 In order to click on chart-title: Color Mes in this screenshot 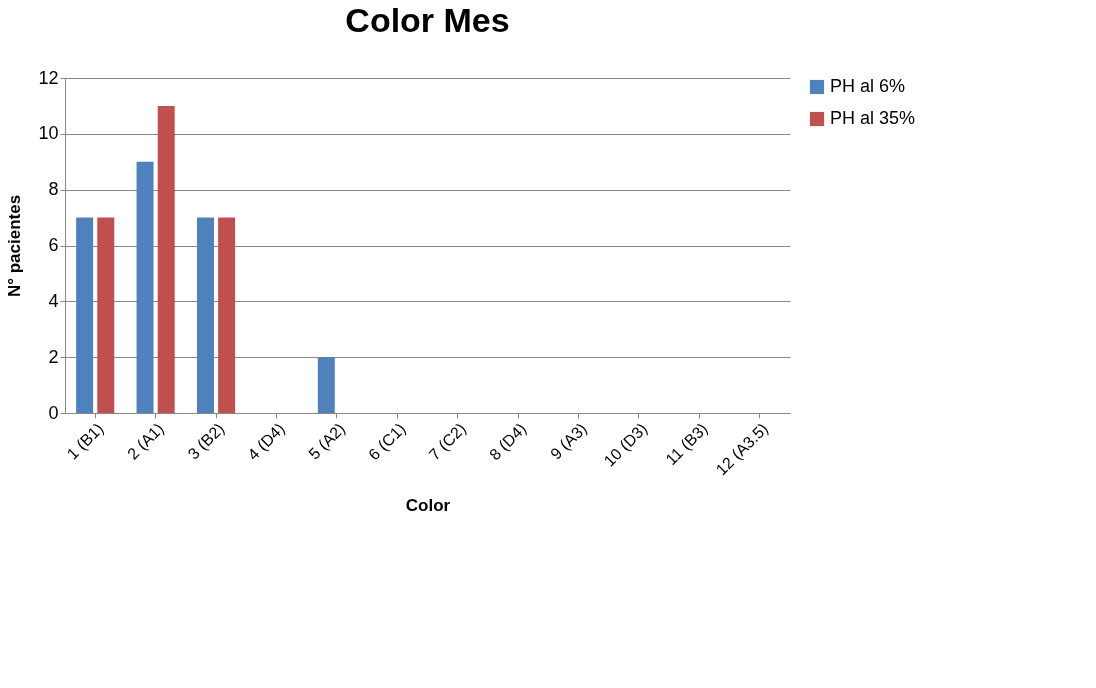, I will do `click(427, 20)`.